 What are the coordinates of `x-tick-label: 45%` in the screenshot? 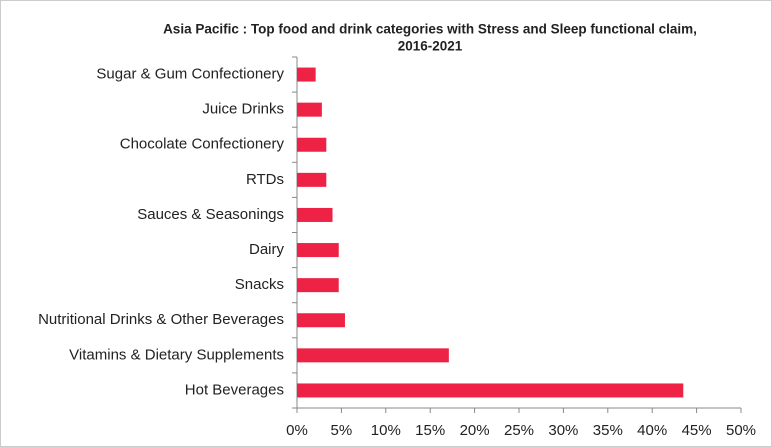 It's located at (697, 430).